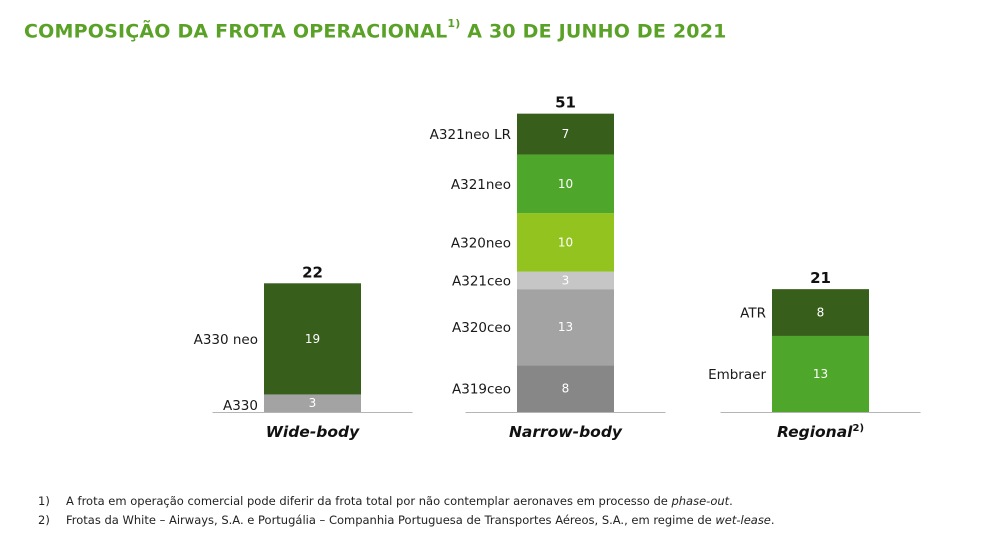 This screenshot has height=557, width=1000. I want to click on bar-segment-atr, so click(820, 312).